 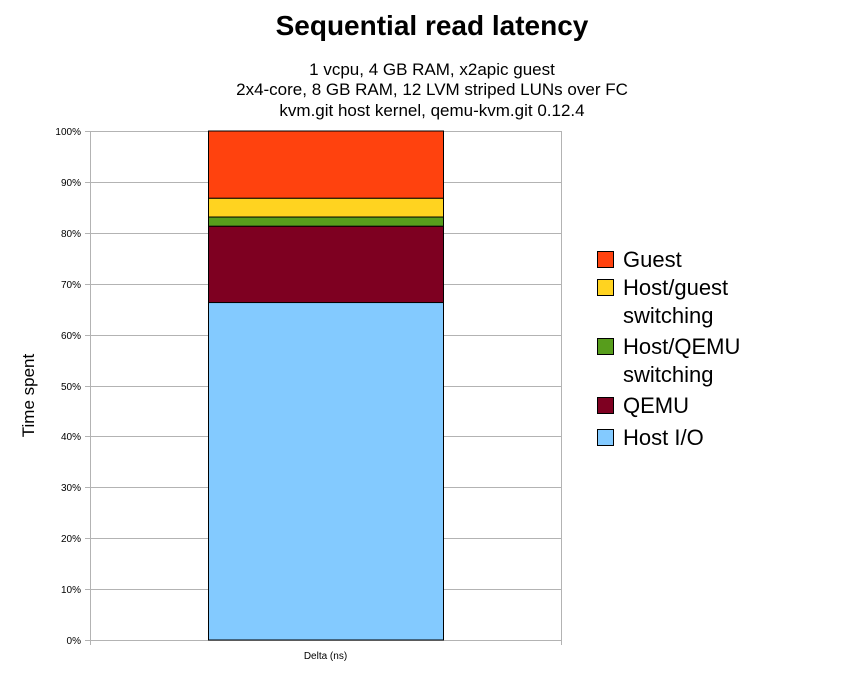 I want to click on legend-label-qemu: QEMU, so click(x=656, y=405).